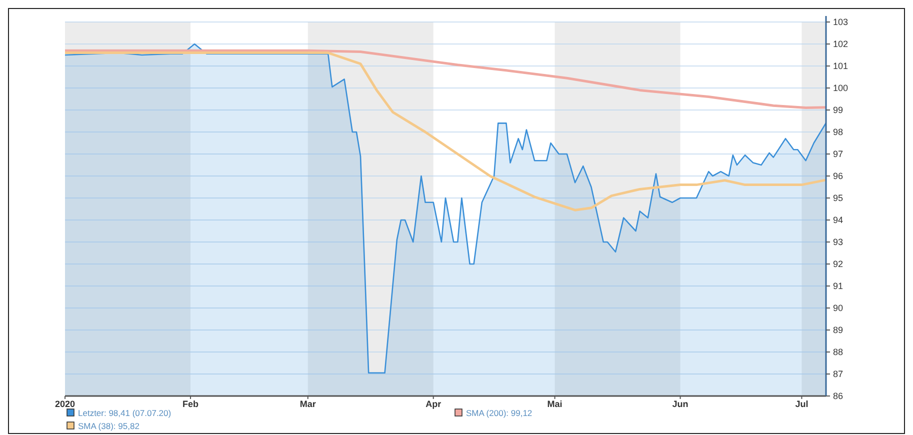 Image resolution: width=913 pixels, height=435 pixels. I want to click on x-tick-label: Jul, so click(801, 404).